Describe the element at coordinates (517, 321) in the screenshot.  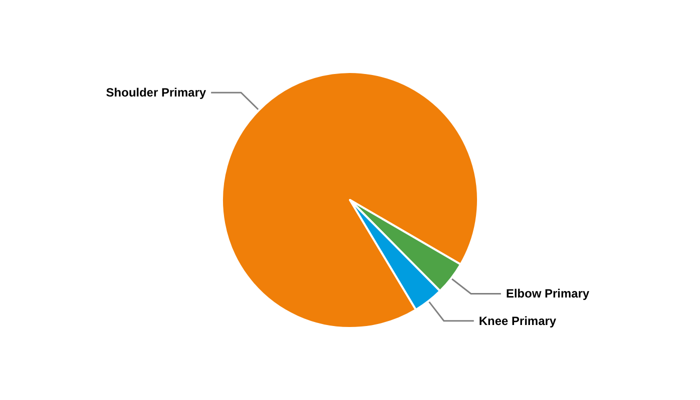
I see `slice-label: Knee Primary` at that location.